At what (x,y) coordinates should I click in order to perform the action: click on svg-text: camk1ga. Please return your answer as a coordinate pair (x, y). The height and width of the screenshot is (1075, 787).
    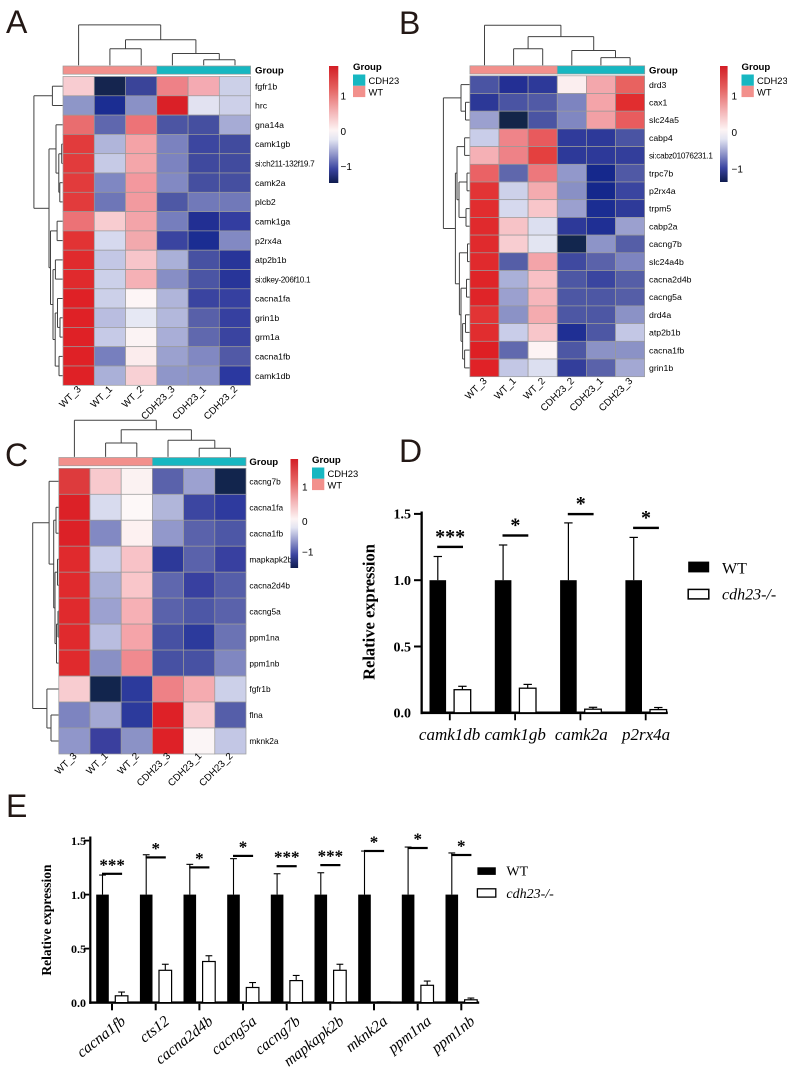
    Looking at the image, I should click on (272, 221).